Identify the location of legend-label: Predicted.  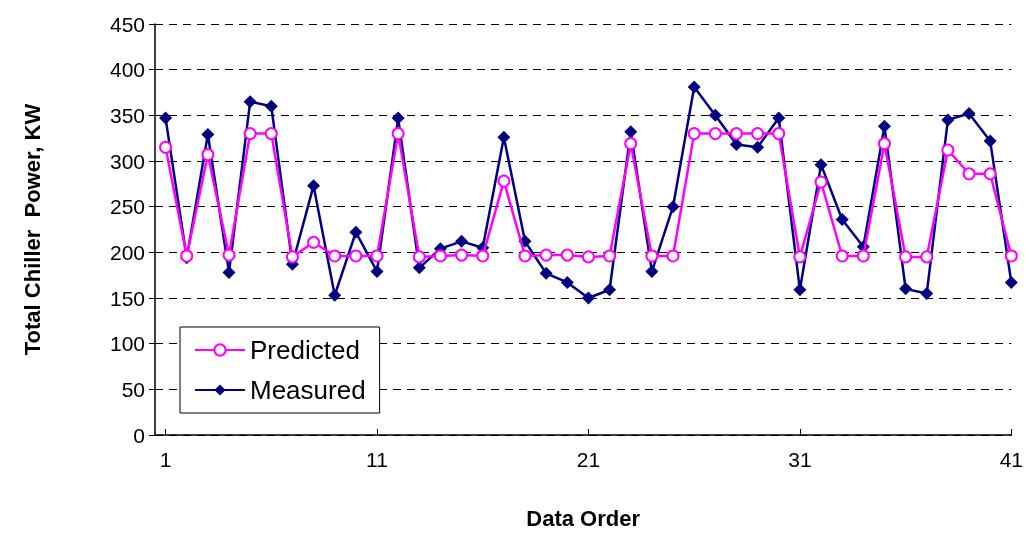
(305, 350).